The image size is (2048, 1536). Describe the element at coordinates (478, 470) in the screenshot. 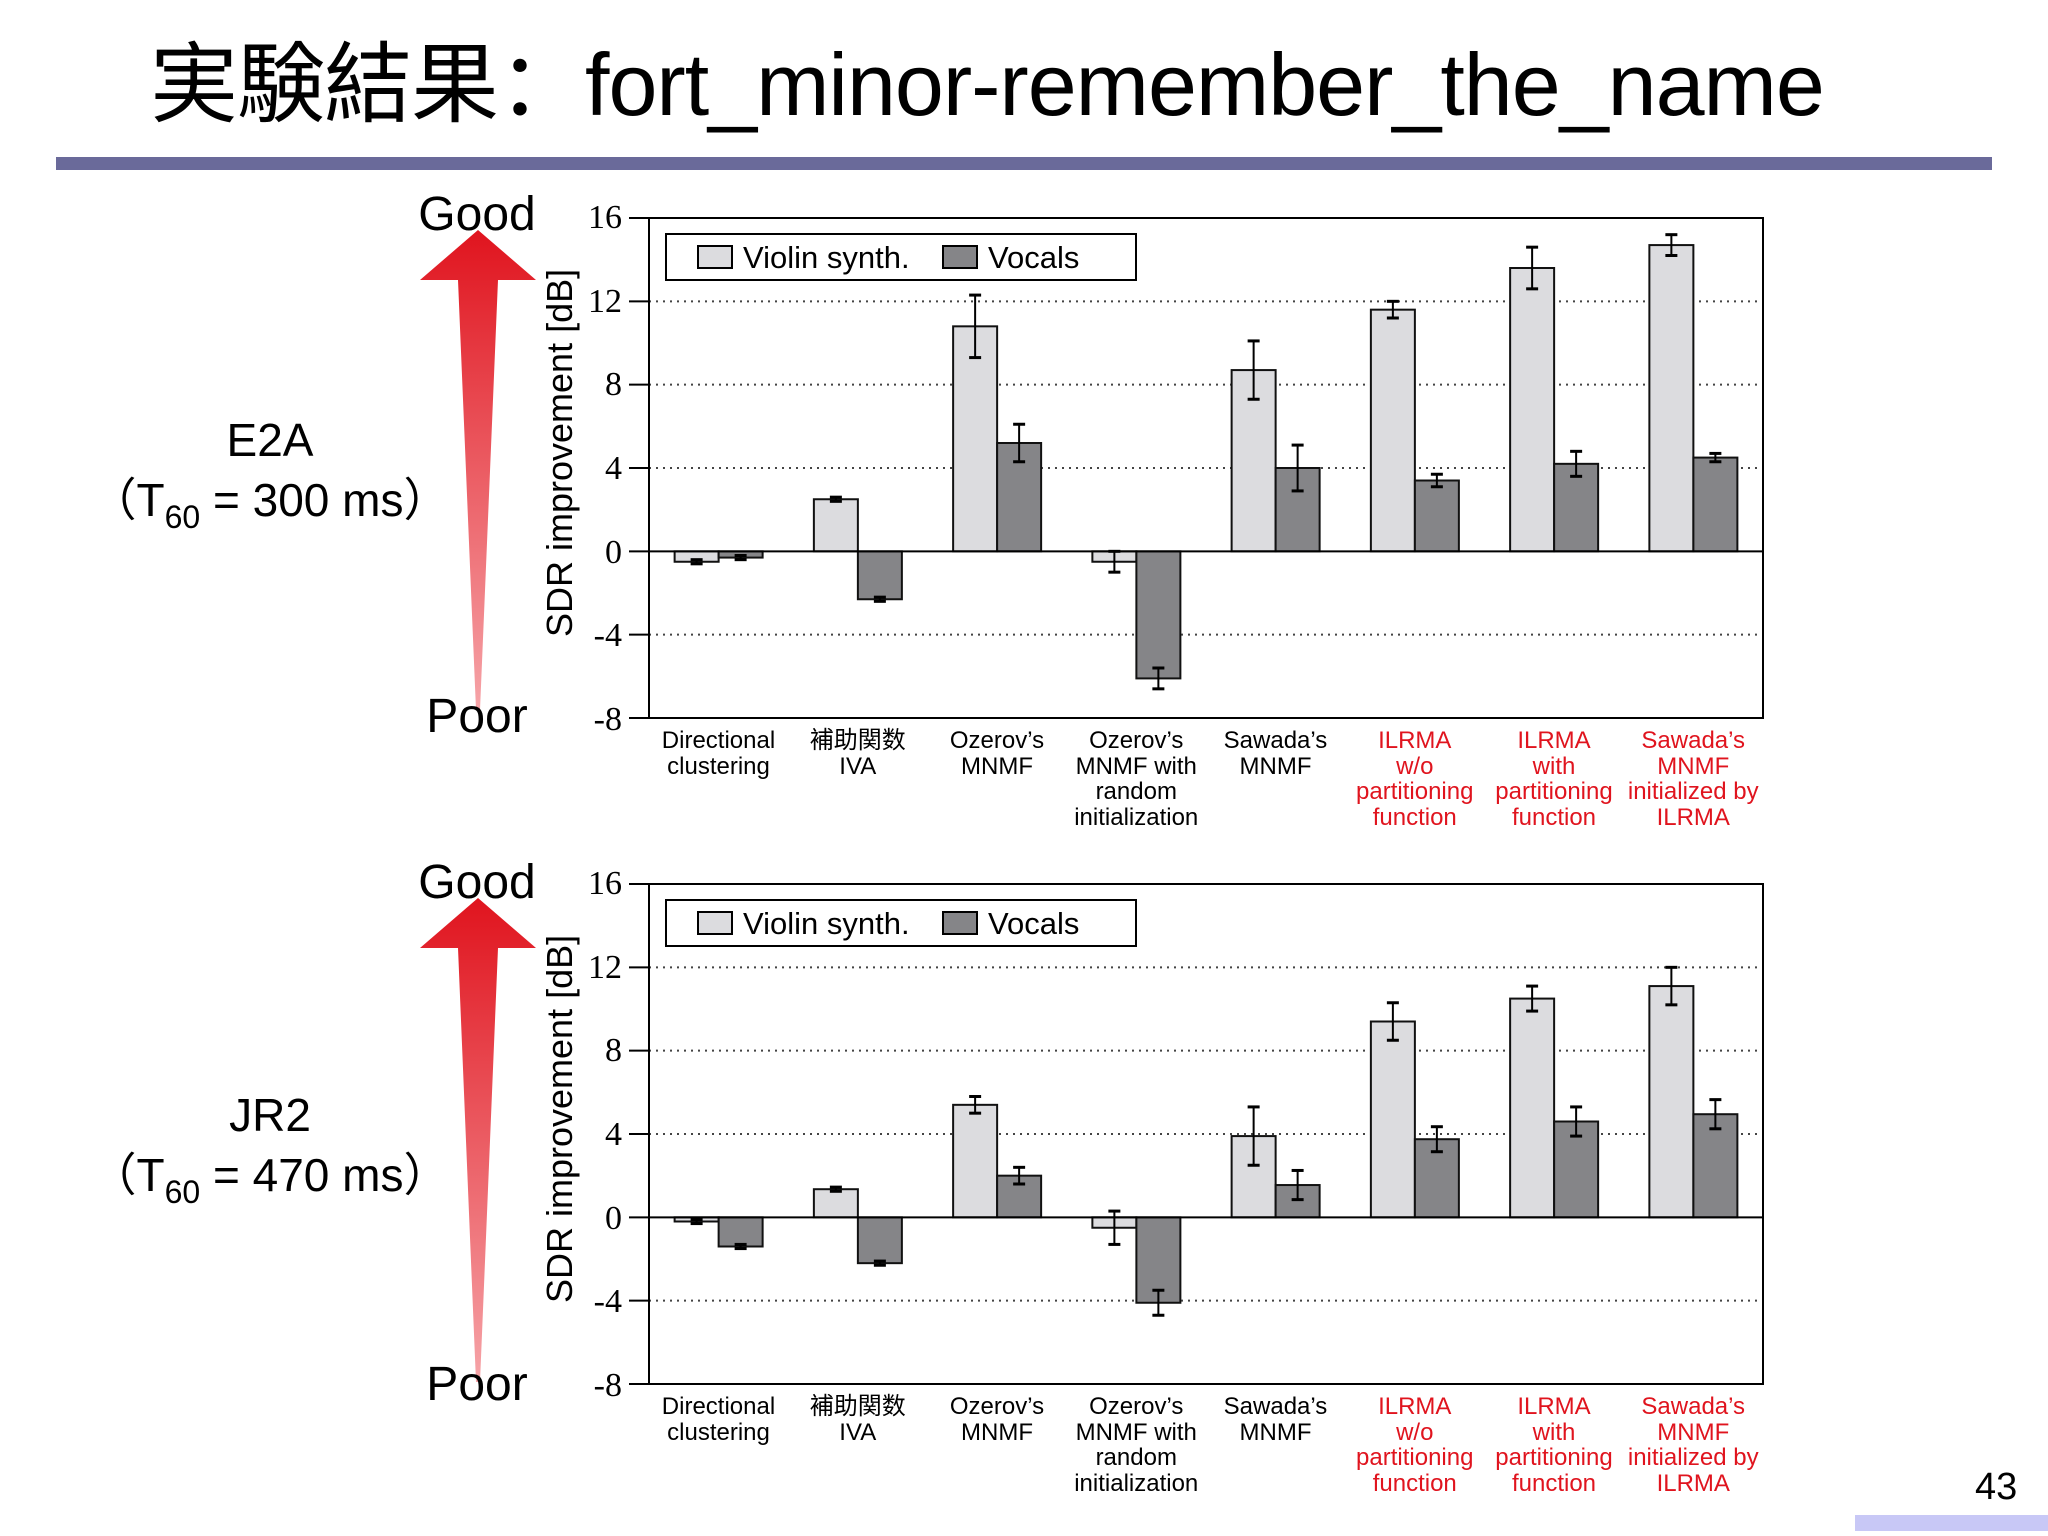

I see `quality-arrow-icon` at that location.